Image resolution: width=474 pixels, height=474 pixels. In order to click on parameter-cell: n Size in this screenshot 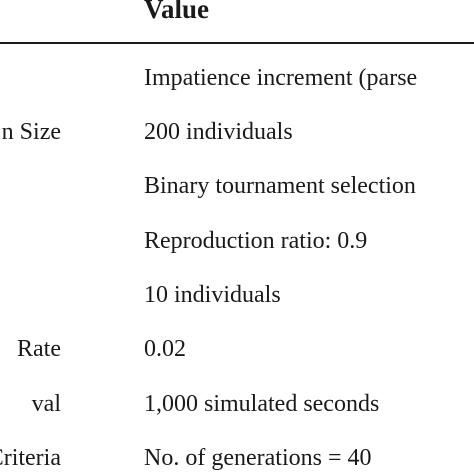, I will do `click(31, 132)`.